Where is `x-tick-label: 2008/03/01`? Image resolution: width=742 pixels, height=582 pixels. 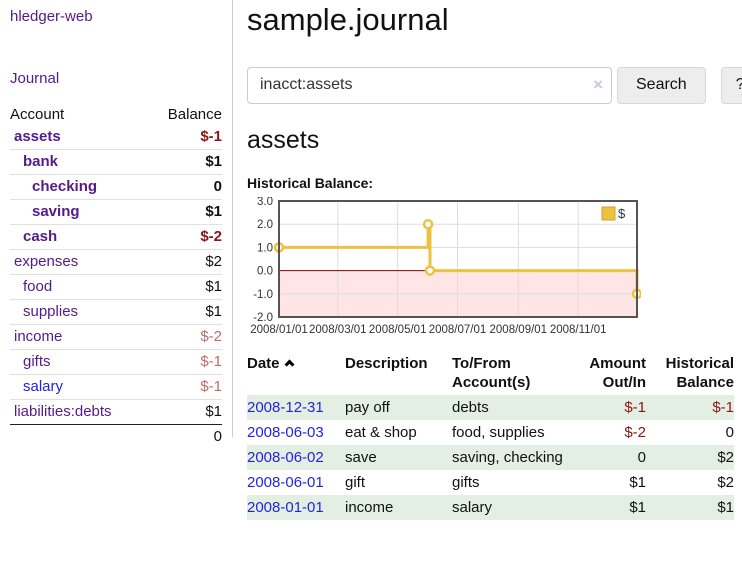 x-tick-label: 2008/03/01 is located at coordinates (338, 330).